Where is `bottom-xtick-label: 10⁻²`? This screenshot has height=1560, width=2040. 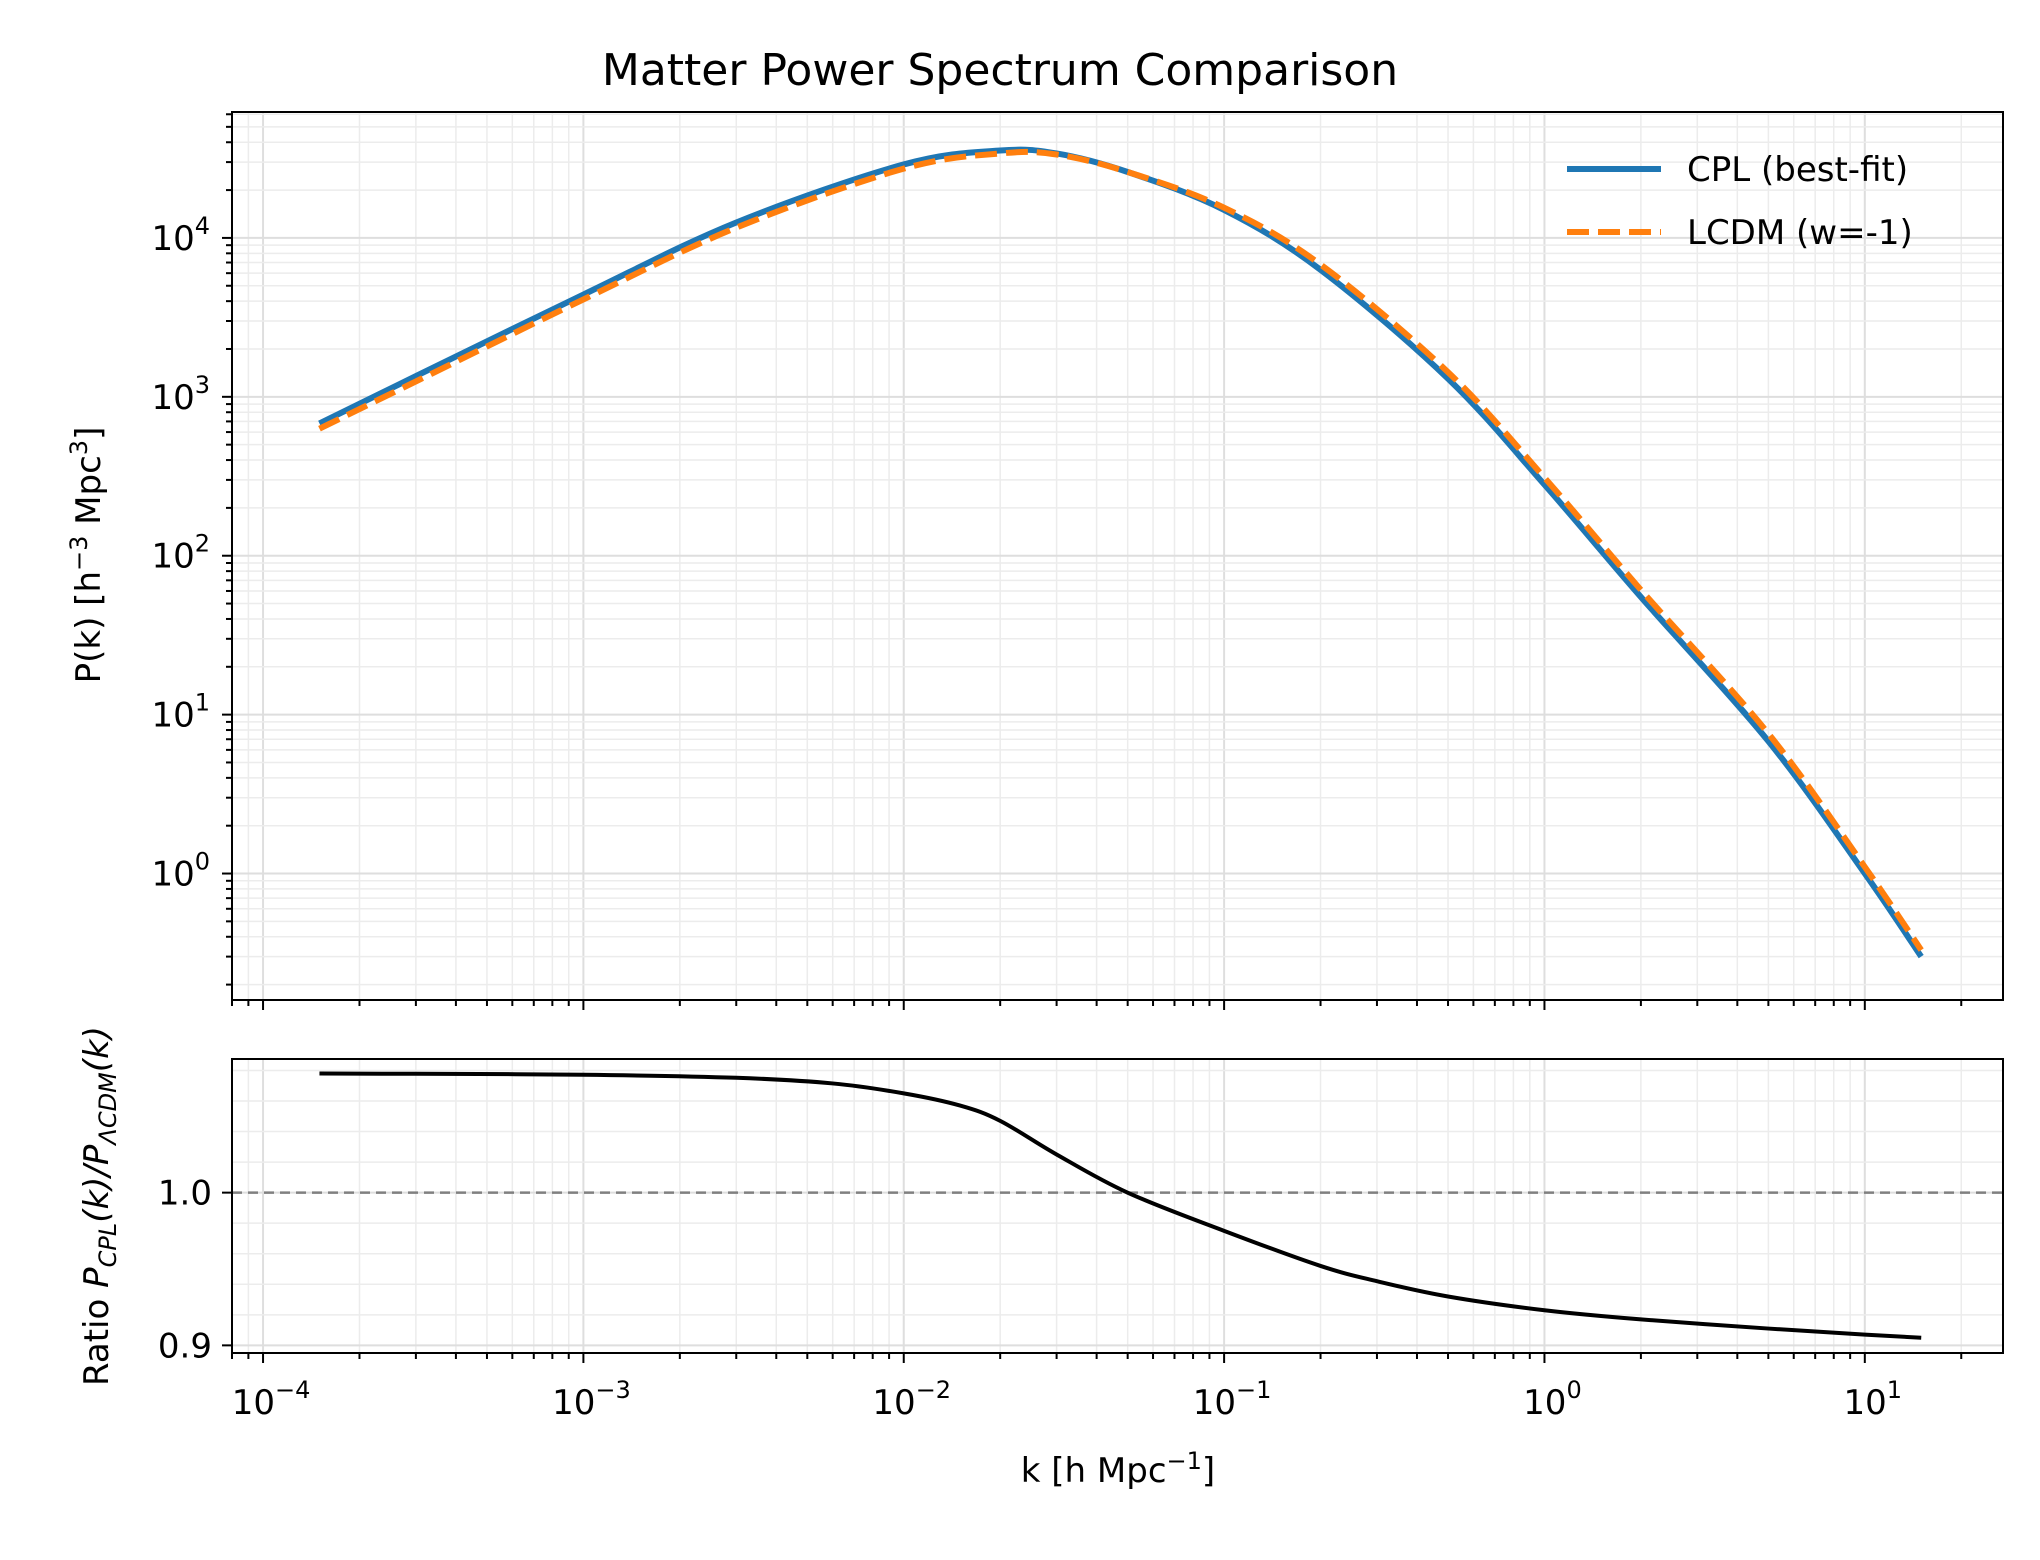
bottom-xtick-label: 10⁻² is located at coordinates (911, 1399).